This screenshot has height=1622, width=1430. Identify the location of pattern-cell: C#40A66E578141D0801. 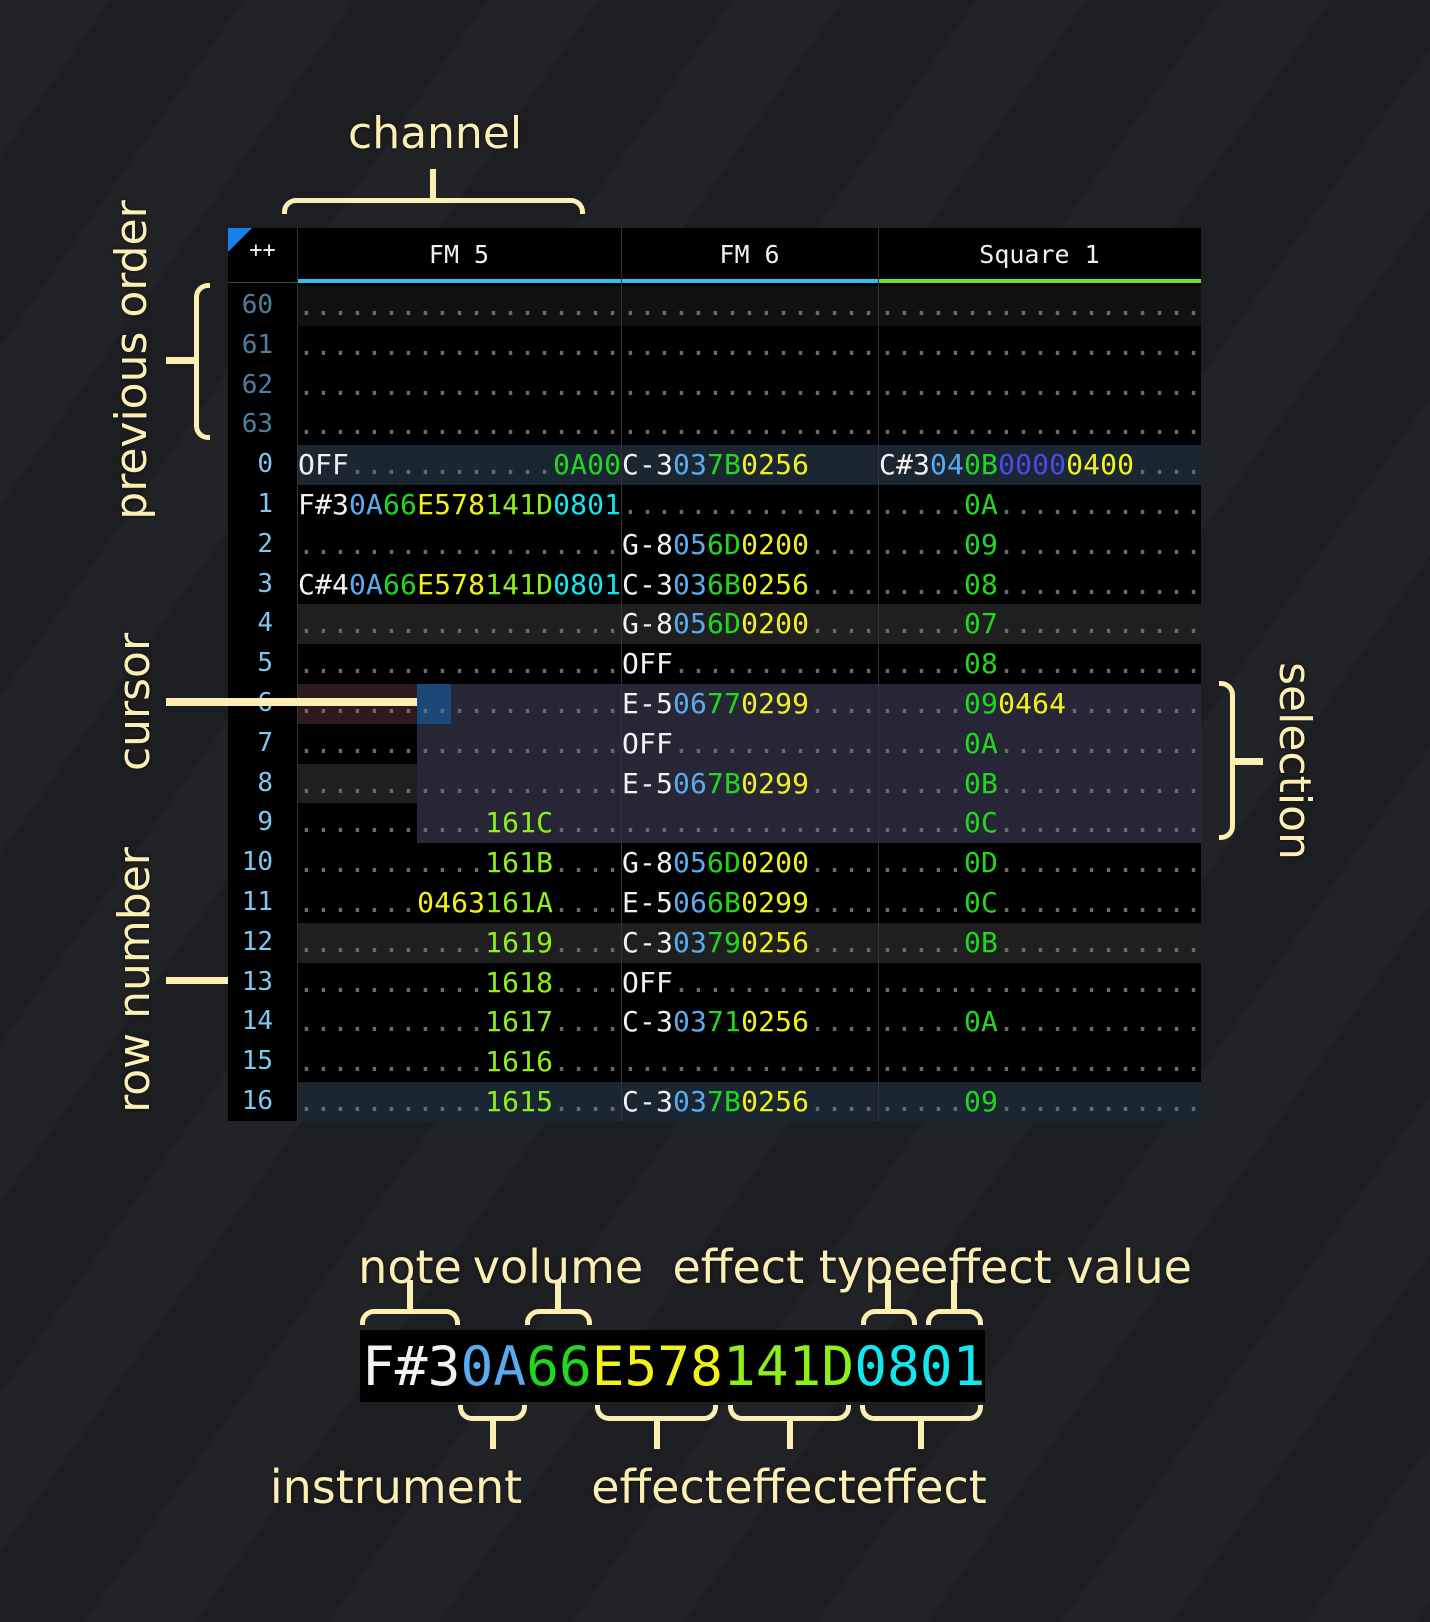
(459, 585).